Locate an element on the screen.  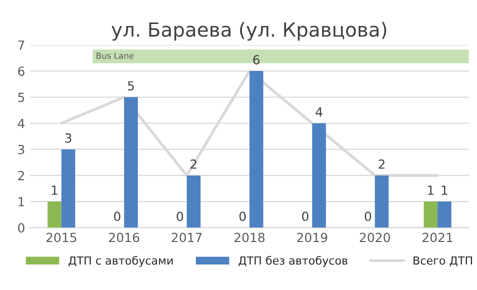
y-tick-label: 5 is located at coordinates (21, 97).